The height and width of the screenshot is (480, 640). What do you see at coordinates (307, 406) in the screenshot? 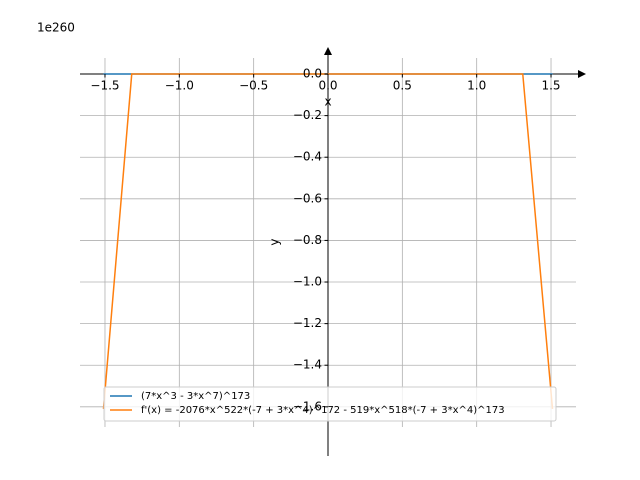
I see `y-tick-label: −1.6` at bounding box center [307, 406].